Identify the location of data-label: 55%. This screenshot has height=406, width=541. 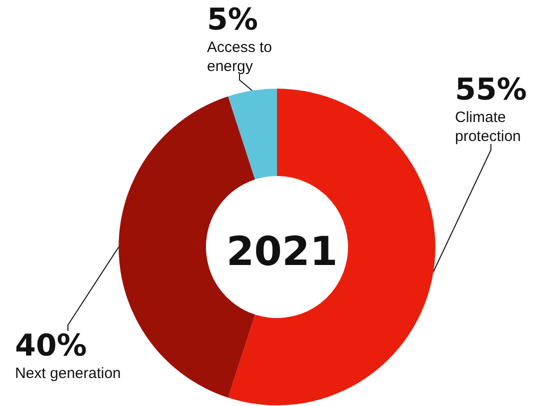
(491, 90).